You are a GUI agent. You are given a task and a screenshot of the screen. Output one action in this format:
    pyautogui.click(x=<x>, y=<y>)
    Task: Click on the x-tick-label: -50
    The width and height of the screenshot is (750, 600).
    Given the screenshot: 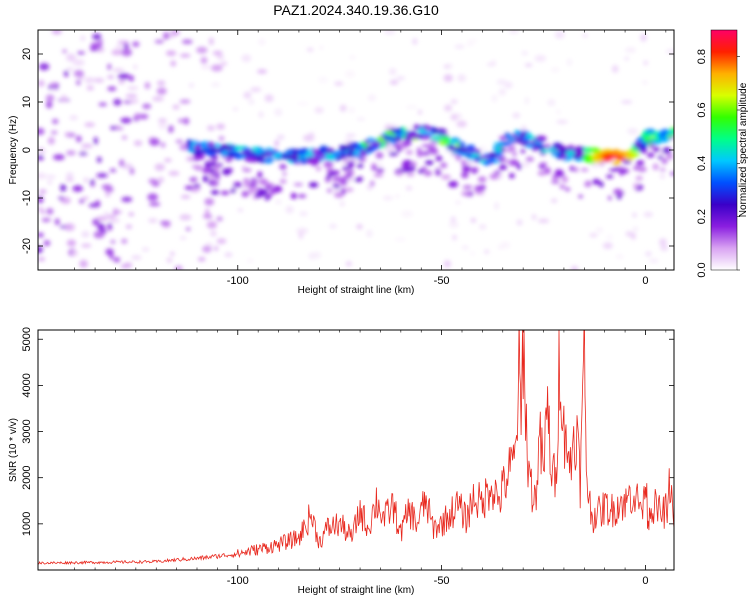 What is the action you would take?
    pyautogui.click(x=442, y=281)
    